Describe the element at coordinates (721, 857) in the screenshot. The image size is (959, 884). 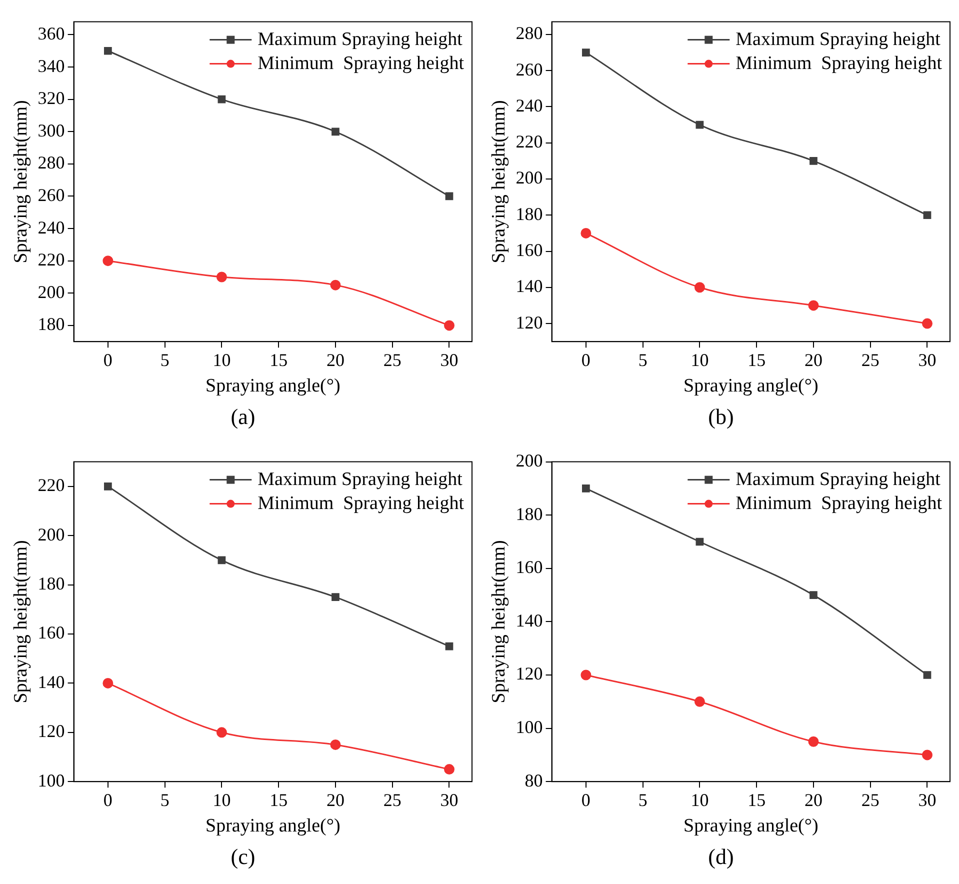
I see `text: (d)` at that location.